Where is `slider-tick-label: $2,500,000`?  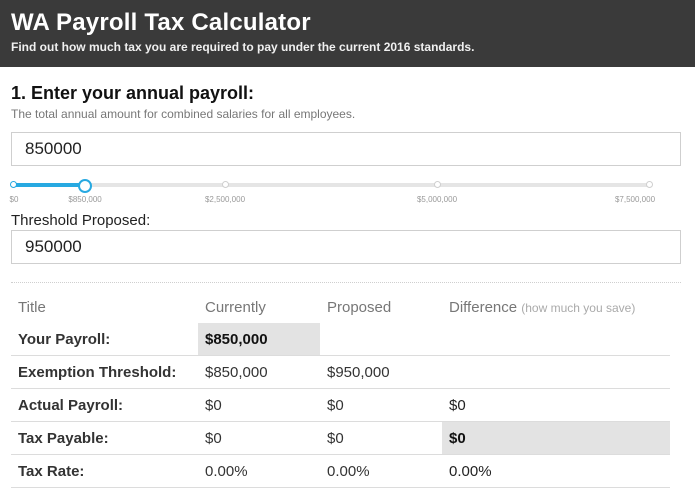
slider-tick-label: $2,500,000 is located at coordinates (225, 199).